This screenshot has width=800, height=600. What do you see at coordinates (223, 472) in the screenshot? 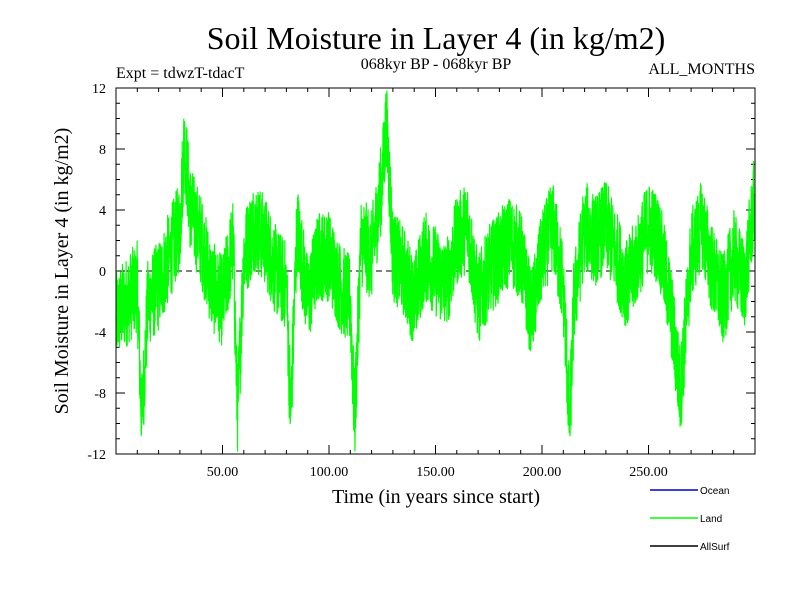
I see `x-tick-label: 50.00` at bounding box center [223, 472].